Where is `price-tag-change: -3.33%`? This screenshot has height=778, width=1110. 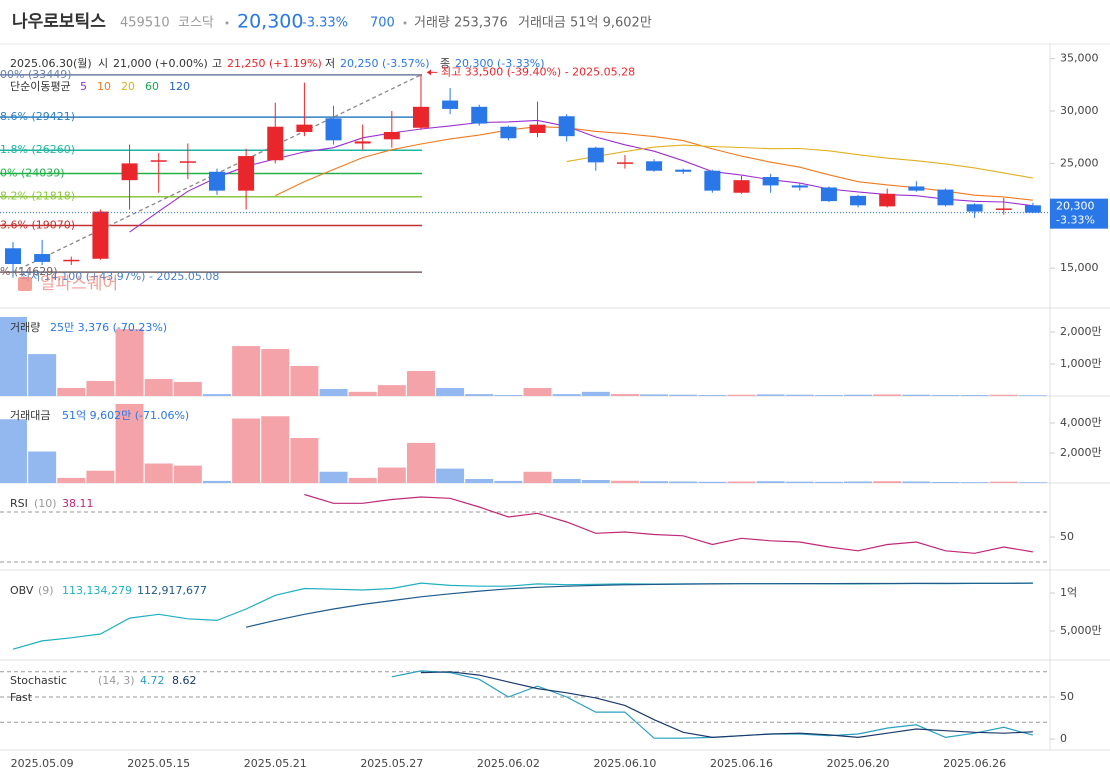
price-tag-change: -3.33% is located at coordinates (1075, 220).